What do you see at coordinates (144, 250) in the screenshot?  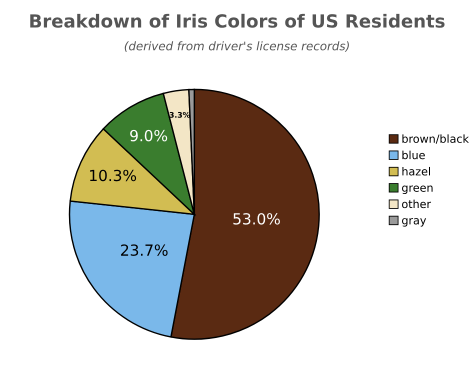 I see `data-label: 23.7%` at bounding box center [144, 250].